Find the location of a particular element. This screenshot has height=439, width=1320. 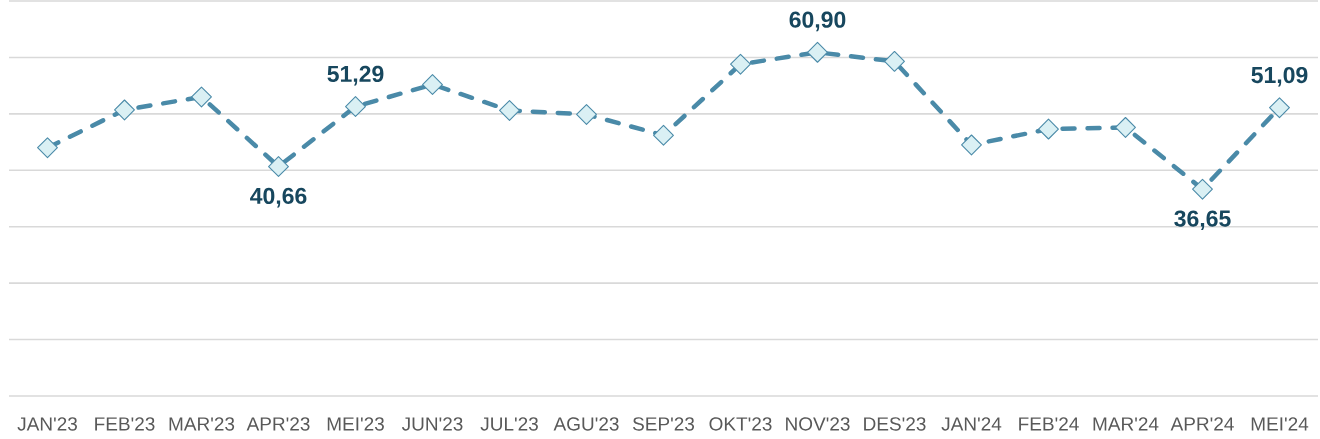

x-tick-label: DES'23 is located at coordinates (895, 424).